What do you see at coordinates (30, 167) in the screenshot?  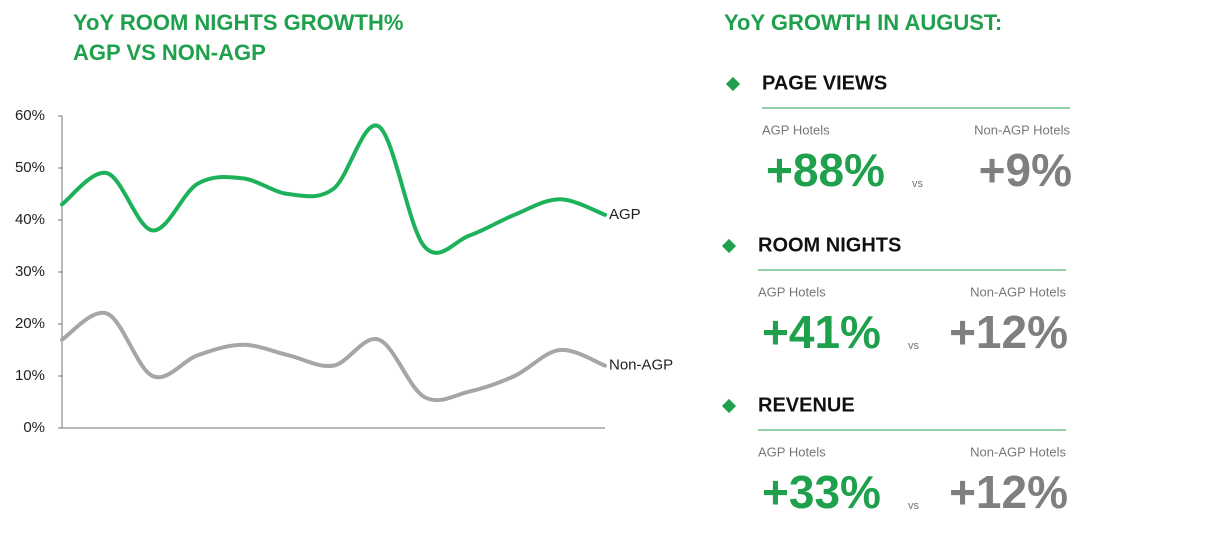 I see `y-tick-label: 50%` at bounding box center [30, 167].